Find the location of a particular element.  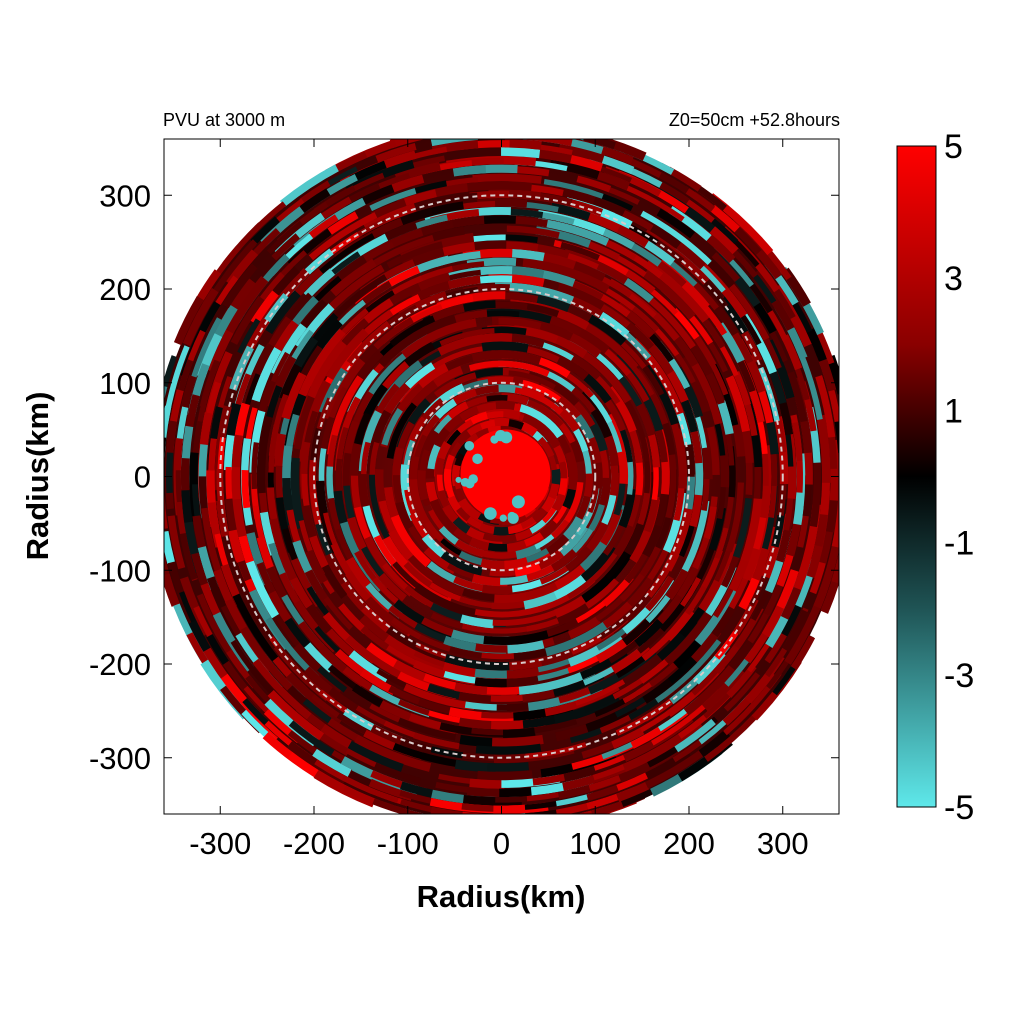

x-tick-label: -300 is located at coordinates (220, 843).